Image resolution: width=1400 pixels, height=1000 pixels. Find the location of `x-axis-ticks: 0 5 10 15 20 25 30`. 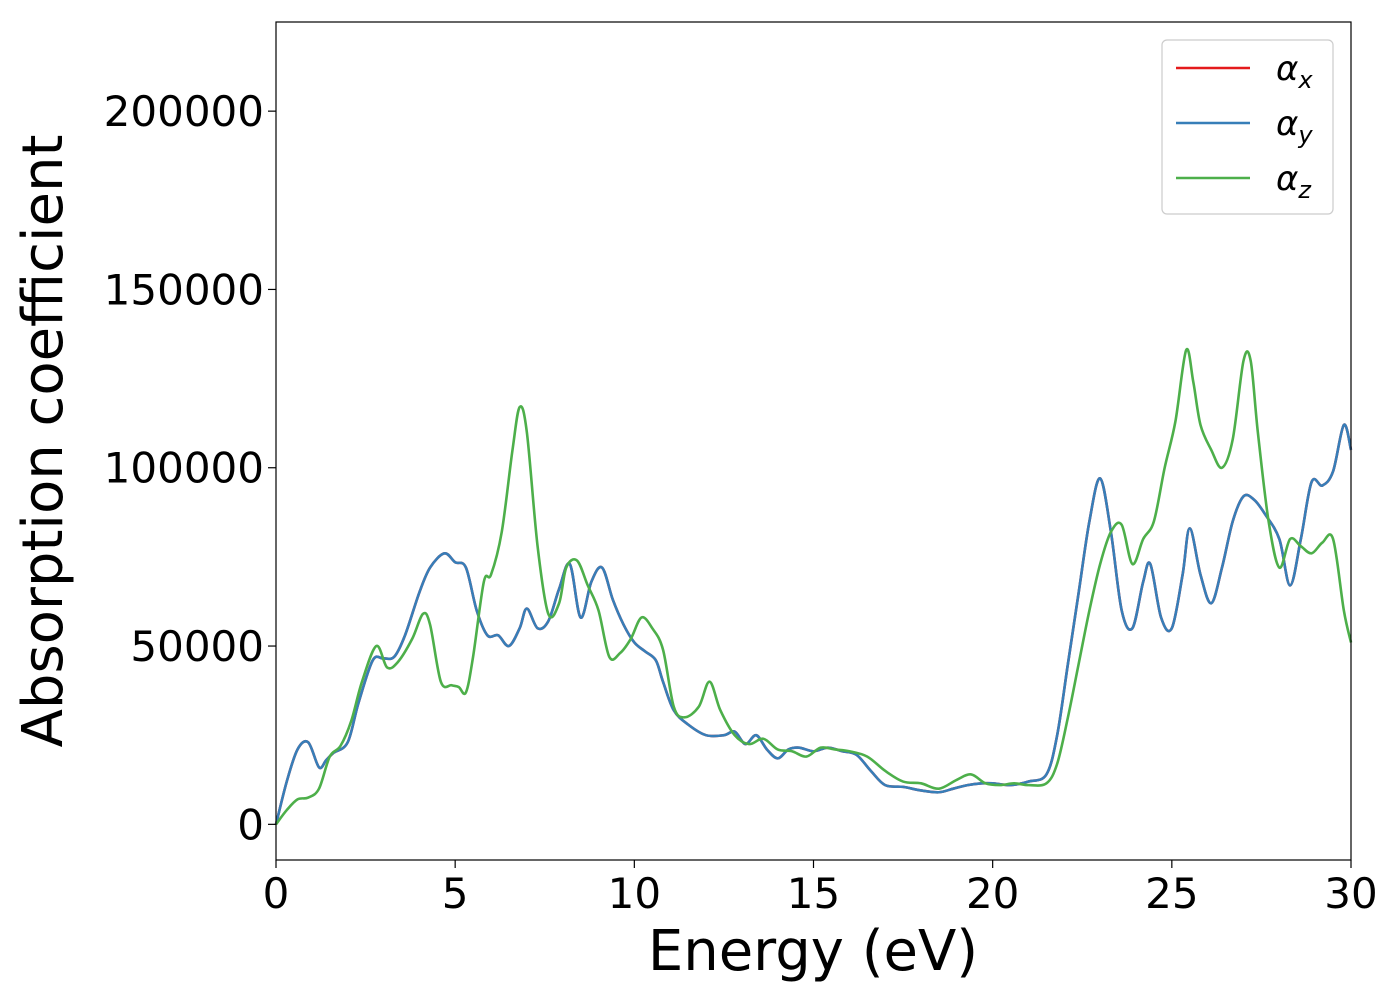

x-axis-ticks: 0 5 10 15 20 25 30 is located at coordinates (820, 889).